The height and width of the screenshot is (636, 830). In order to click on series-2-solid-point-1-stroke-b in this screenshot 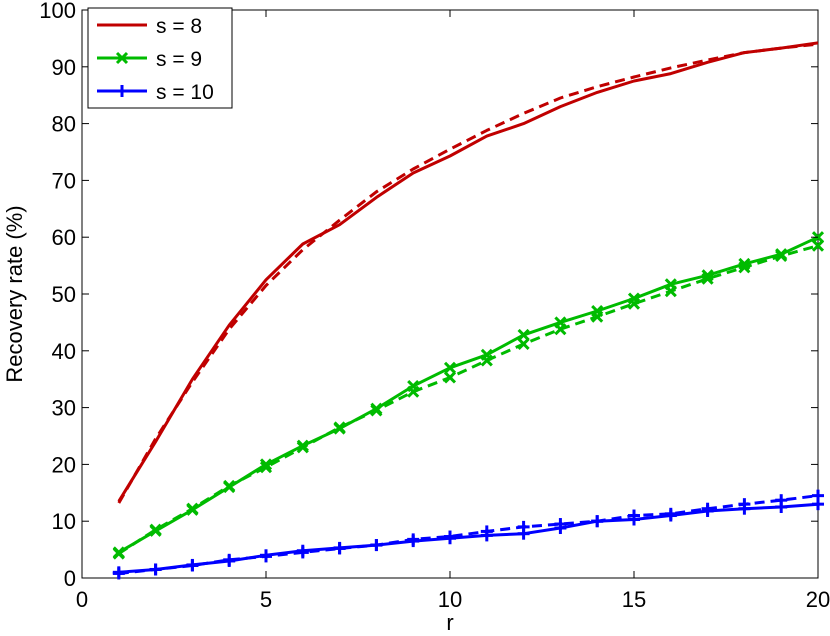, I will do `click(118, 552)`.